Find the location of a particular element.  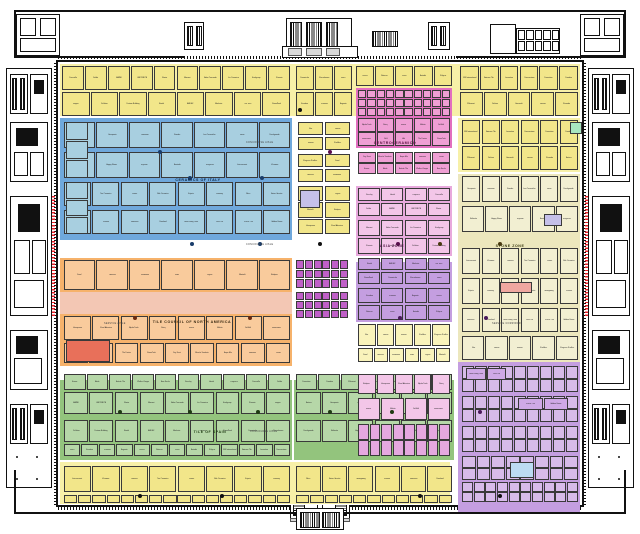

booth: Golden Horse is located at coordinates (555, 404).